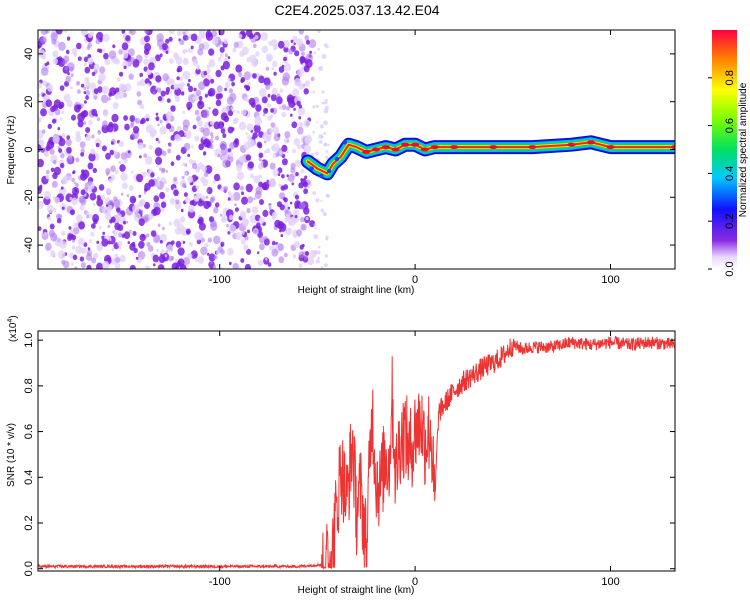 This screenshot has width=750, height=600. What do you see at coordinates (29, 522) in the screenshot?
I see `snr-ytick-label: 0.2` at bounding box center [29, 522].